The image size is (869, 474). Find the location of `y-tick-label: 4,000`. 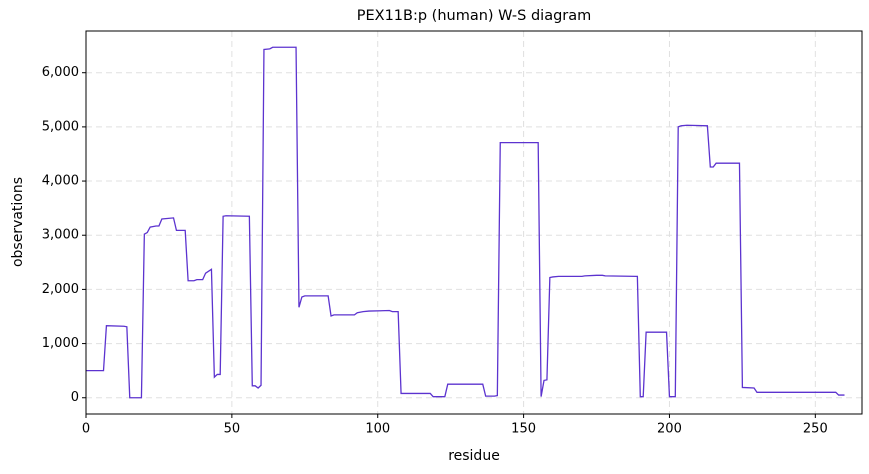

y-tick-label: 4,000 is located at coordinates (60, 181).